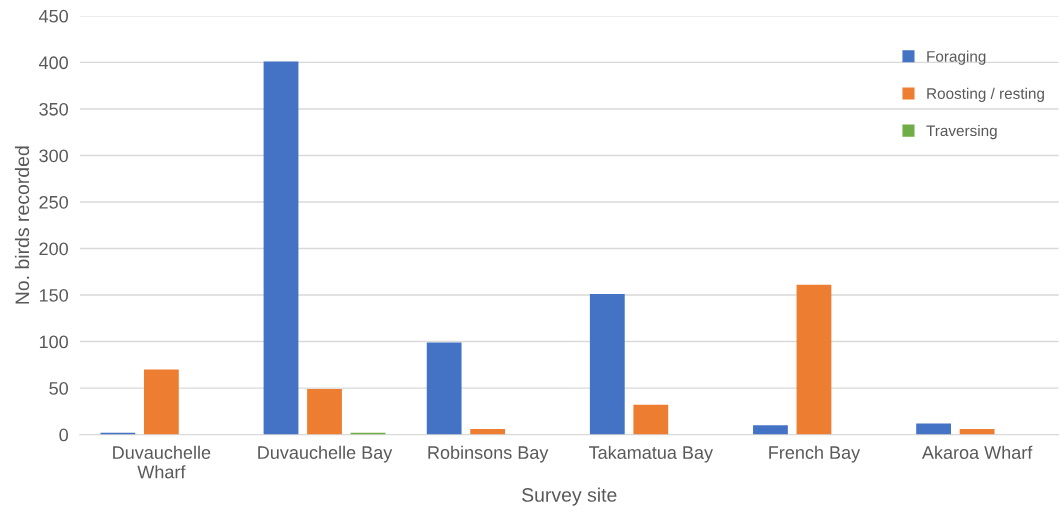 The height and width of the screenshot is (530, 1064). Describe the element at coordinates (53, 202) in the screenshot. I see `y-tick-label: 250` at that location.